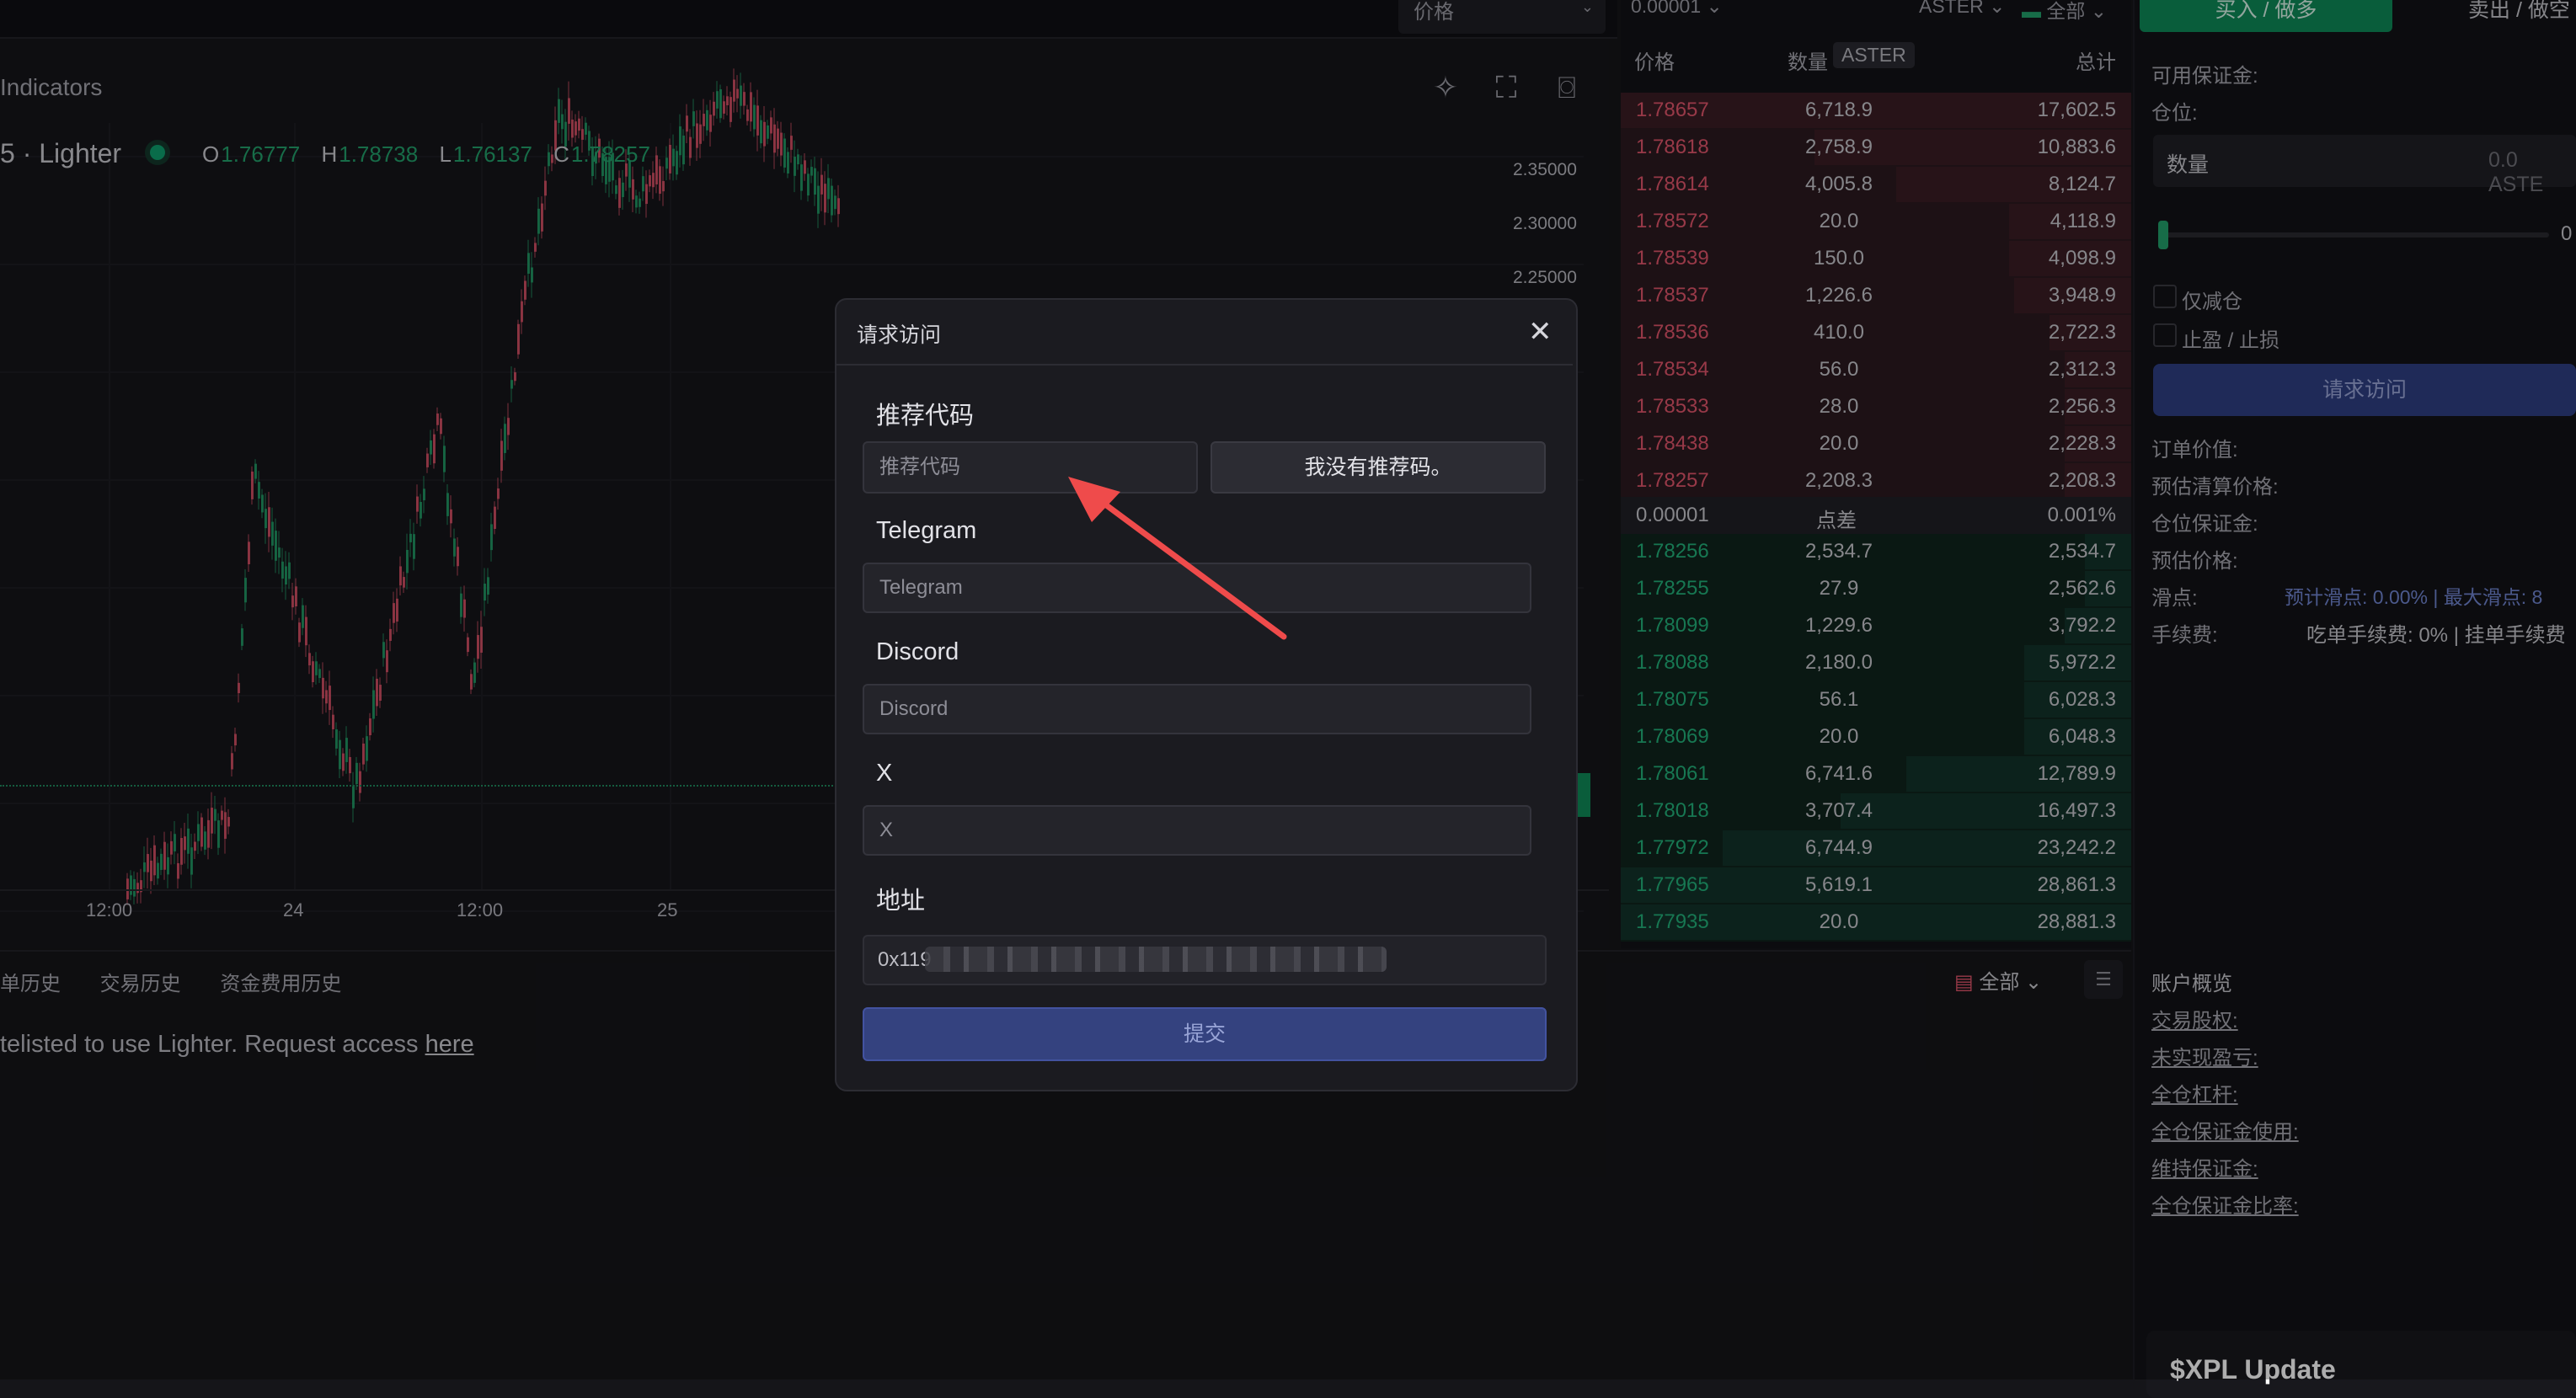 The height and width of the screenshot is (1398, 2576). Describe the element at coordinates (1672, 258) in the screenshot. I see `row-price: 1.78539` at that location.